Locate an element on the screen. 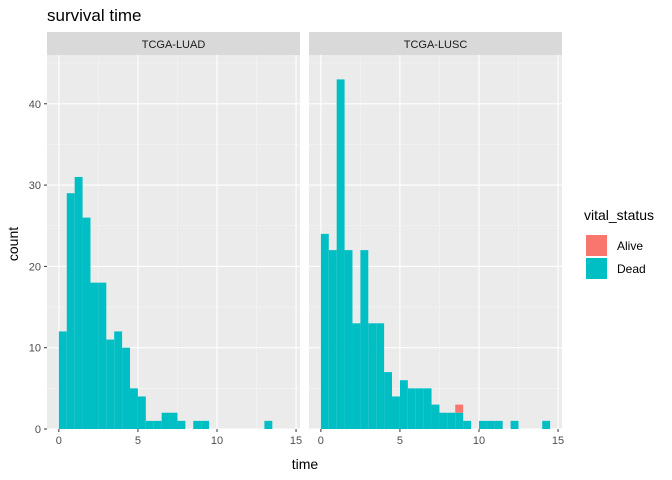  legend-label-dead: Dead is located at coordinates (631, 269).